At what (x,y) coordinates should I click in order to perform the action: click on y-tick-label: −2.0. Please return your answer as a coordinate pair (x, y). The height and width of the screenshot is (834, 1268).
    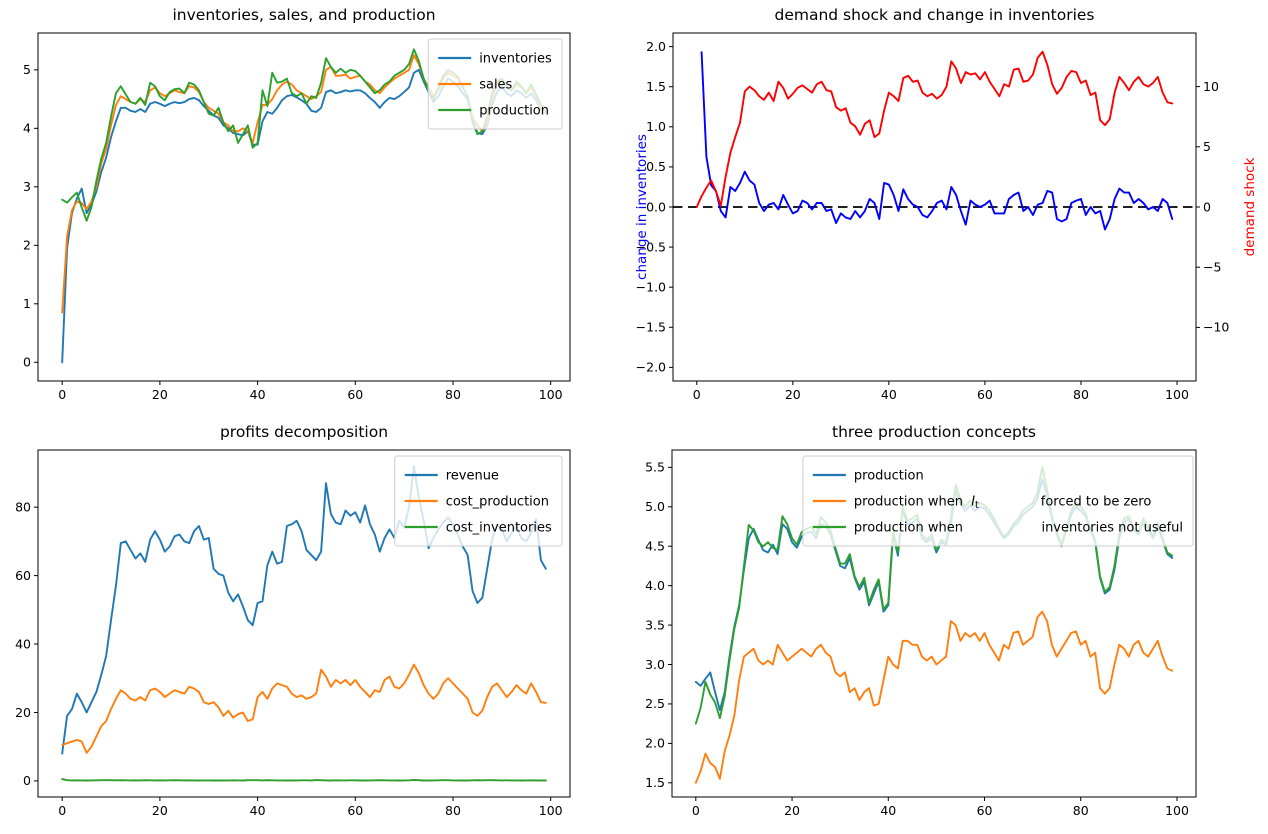
    Looking at the image, I should click on (651, 367).